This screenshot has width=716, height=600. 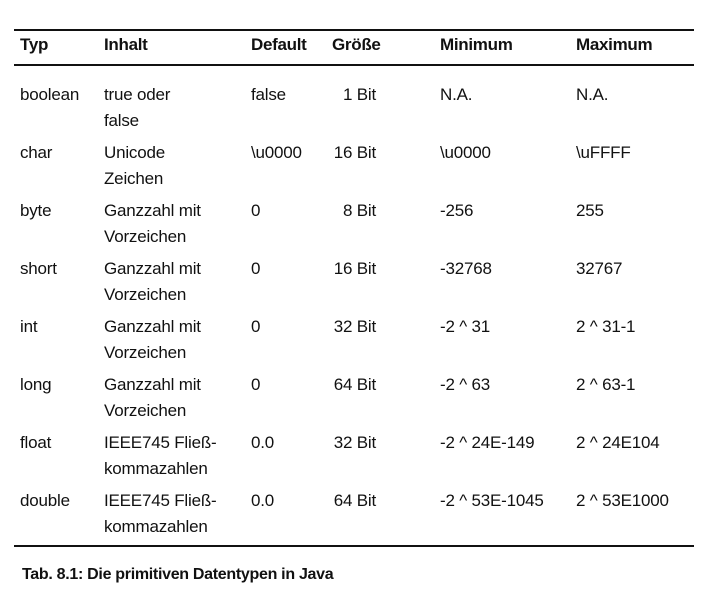 I want to click on cell-maximum: 2 ^ 53E1000, so click(x=622, y=500).